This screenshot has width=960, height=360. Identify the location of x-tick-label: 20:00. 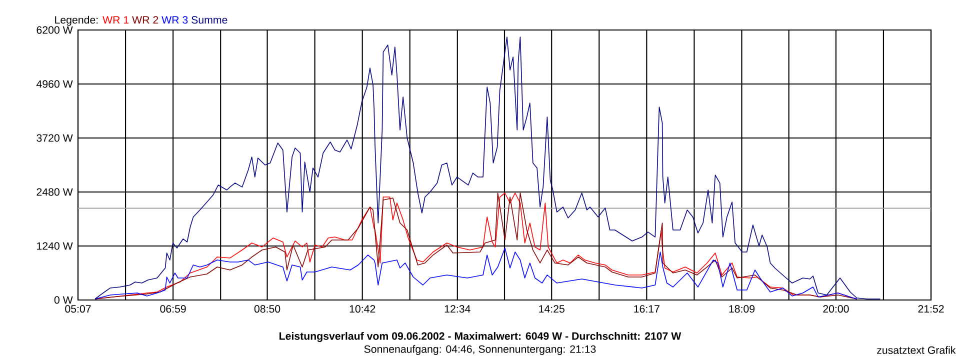
(836, 309).